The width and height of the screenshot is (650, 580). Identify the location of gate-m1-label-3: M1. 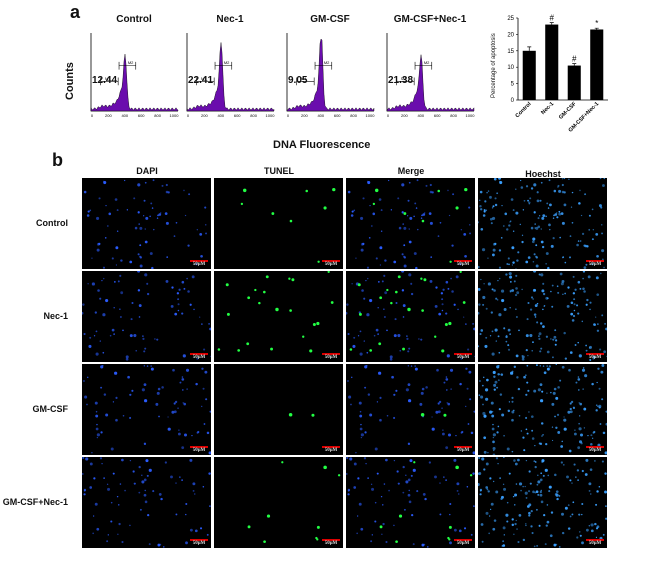
(404, 78).